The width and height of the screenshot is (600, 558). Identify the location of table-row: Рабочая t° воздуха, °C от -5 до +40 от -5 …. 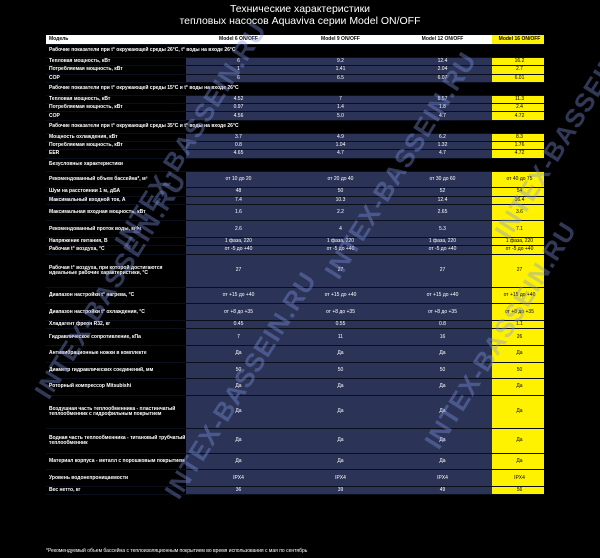
(295, 250).